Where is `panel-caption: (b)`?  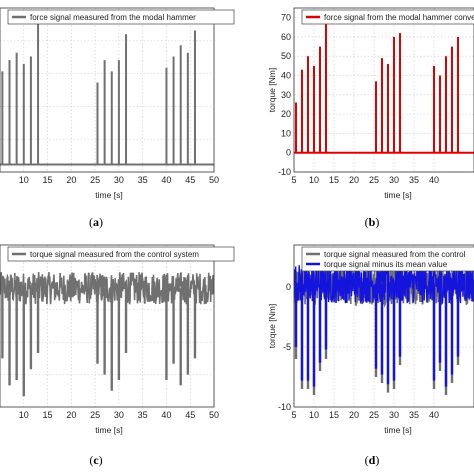
panel-caption: (b) is located at coordinates (372, 222).